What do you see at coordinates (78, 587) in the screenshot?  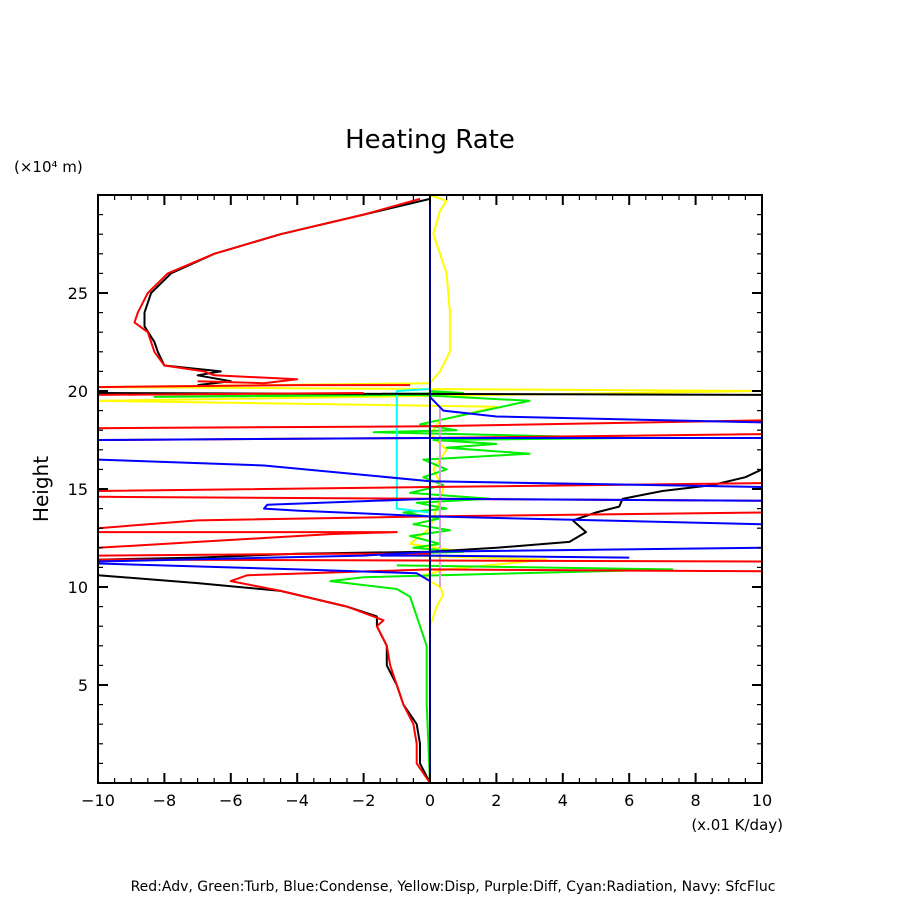 I see `y-tick-label: 10` at bounding box center [78, 587].